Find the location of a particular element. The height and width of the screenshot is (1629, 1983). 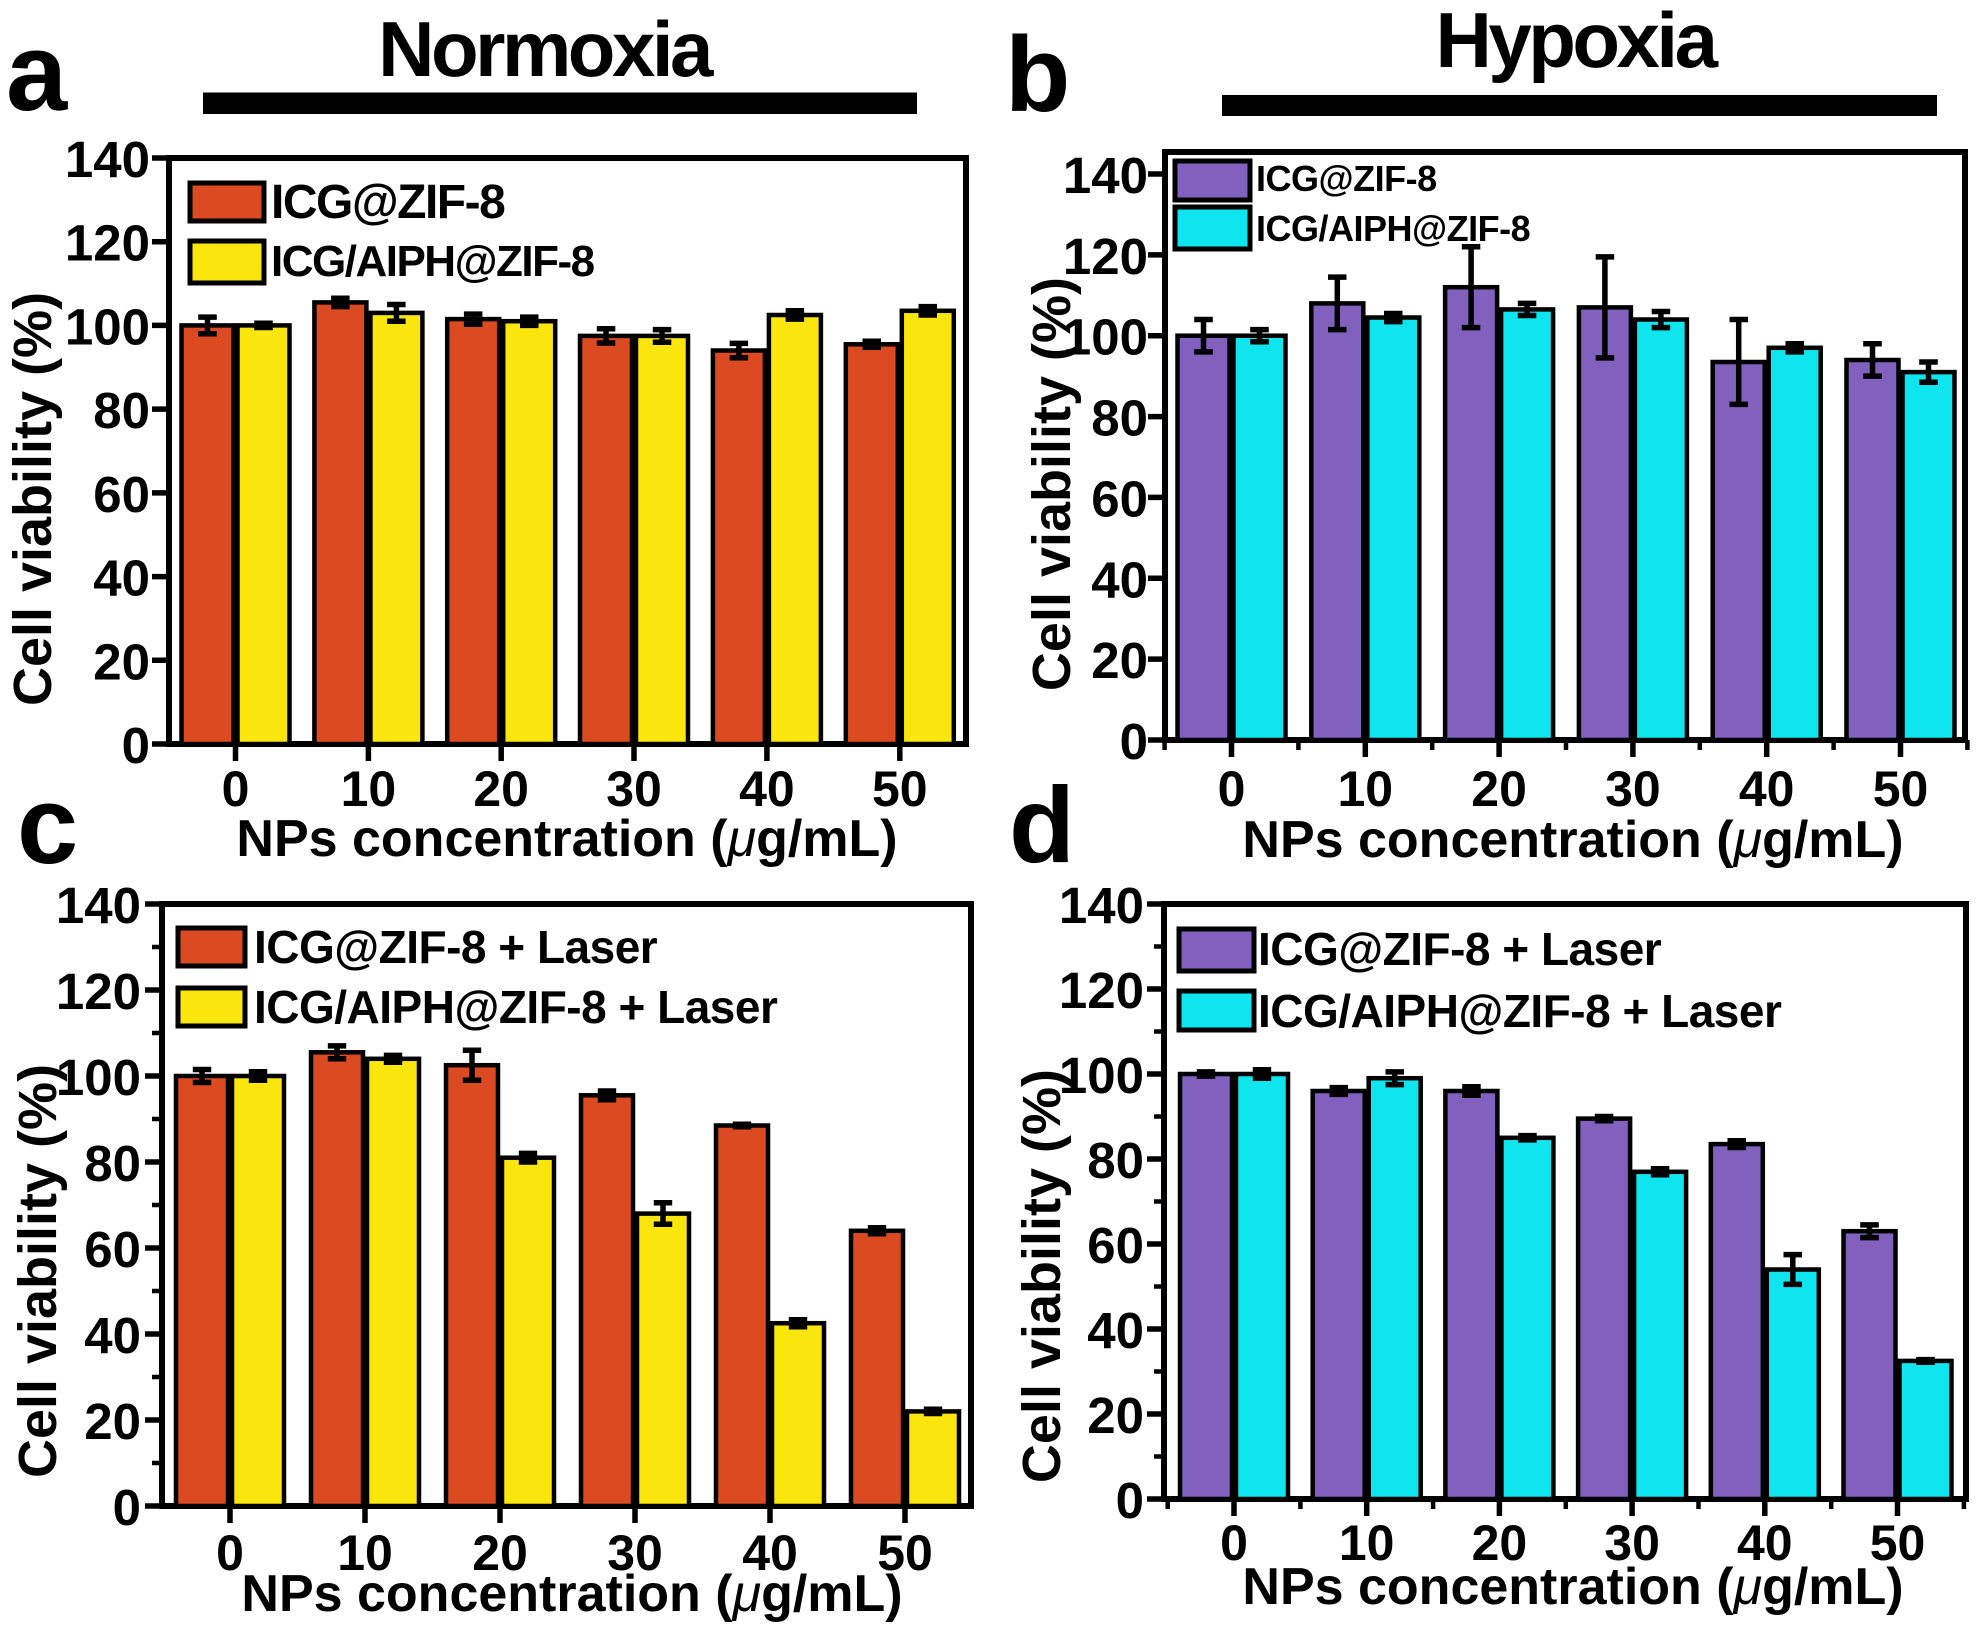

svg-text: Hypoxia is located at coordinates (1577, 42).